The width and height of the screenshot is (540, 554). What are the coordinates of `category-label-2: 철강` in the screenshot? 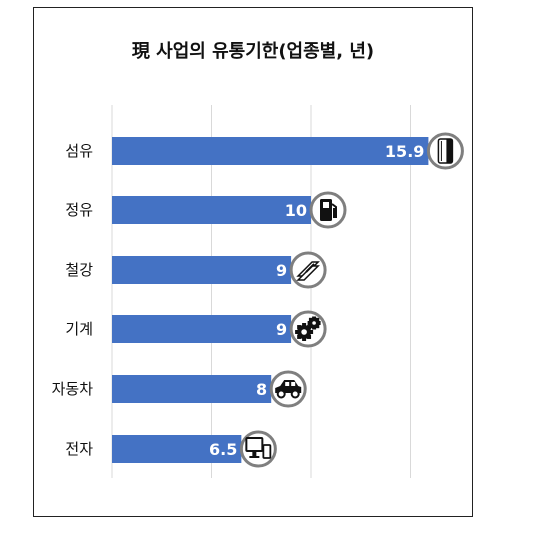 It's located at (79, 270).